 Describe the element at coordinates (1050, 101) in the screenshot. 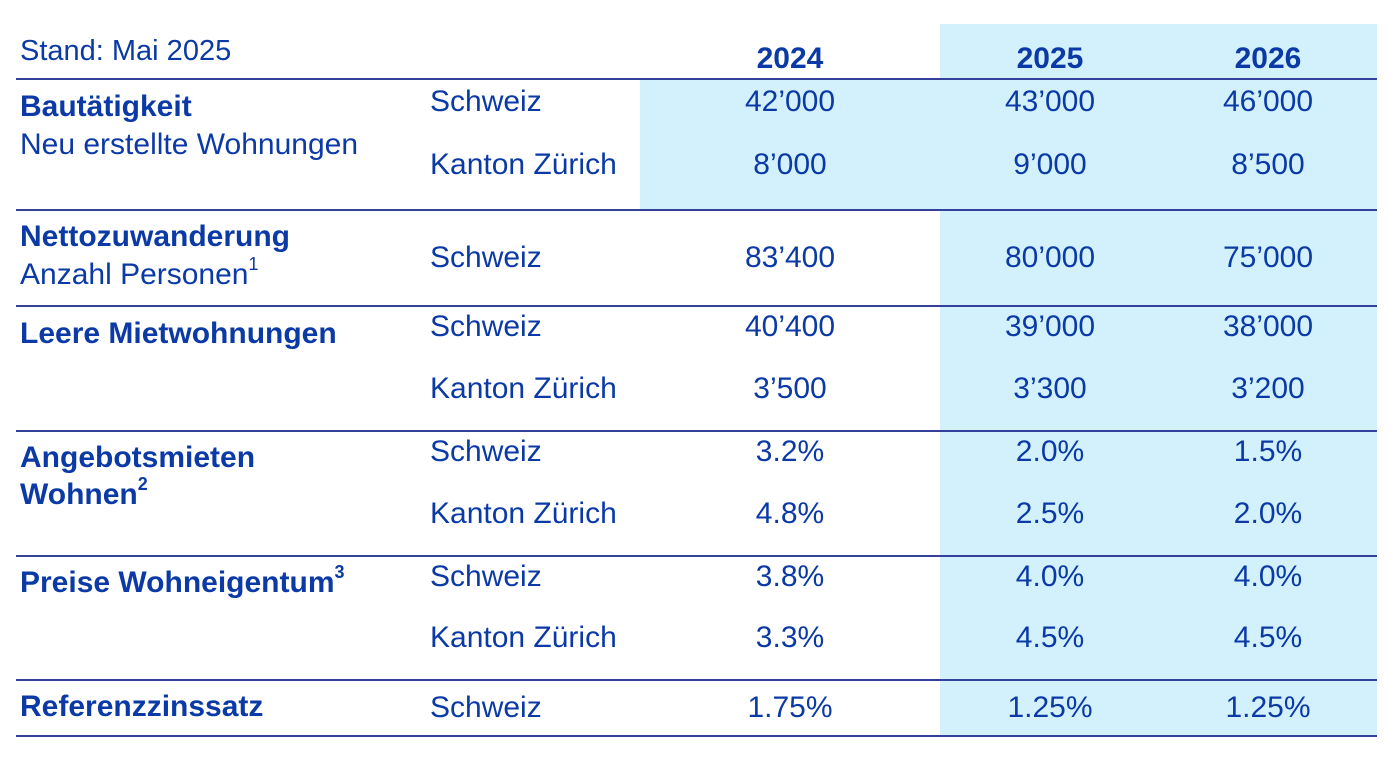

I see `value-cell: 43’000` at that location.